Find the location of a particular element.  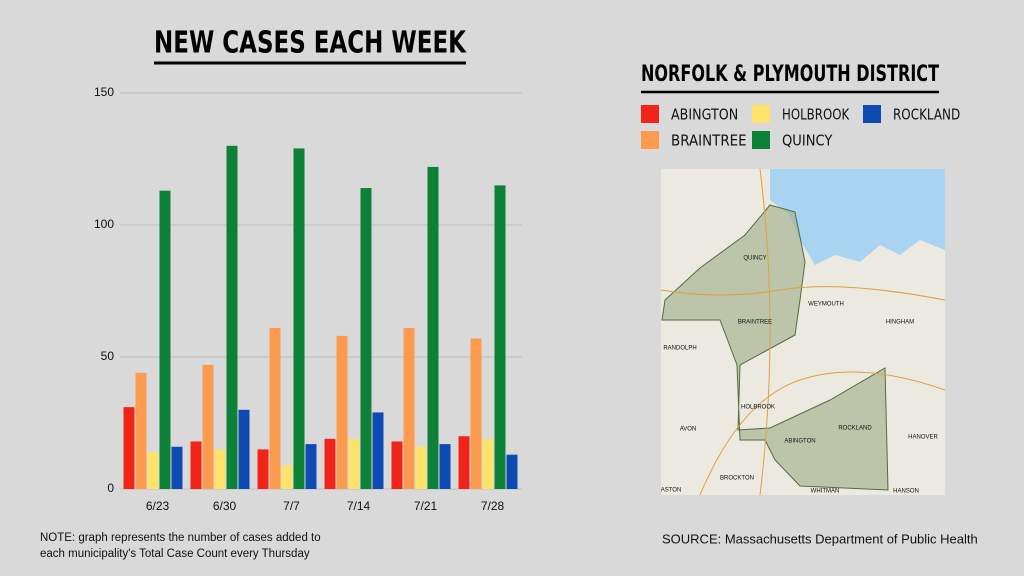

district-area is located at coordinates (775, 347).